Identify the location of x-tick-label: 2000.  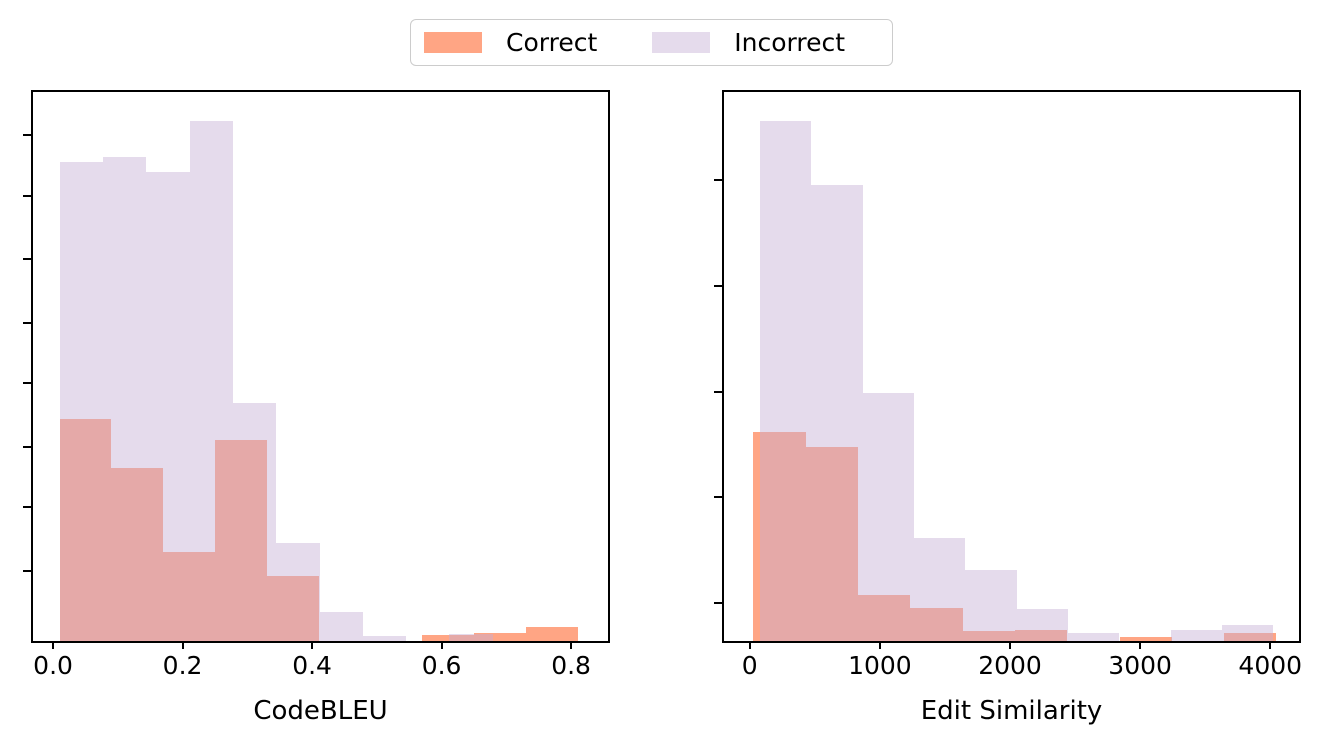
(1010, 665).